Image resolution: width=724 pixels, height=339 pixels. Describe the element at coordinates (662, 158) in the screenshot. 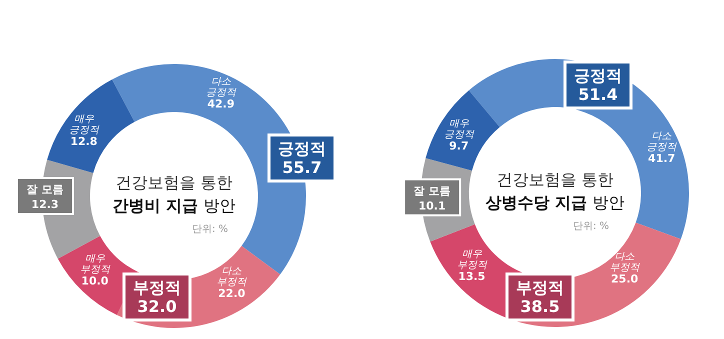

I see `data-label: 41.7` at that location.